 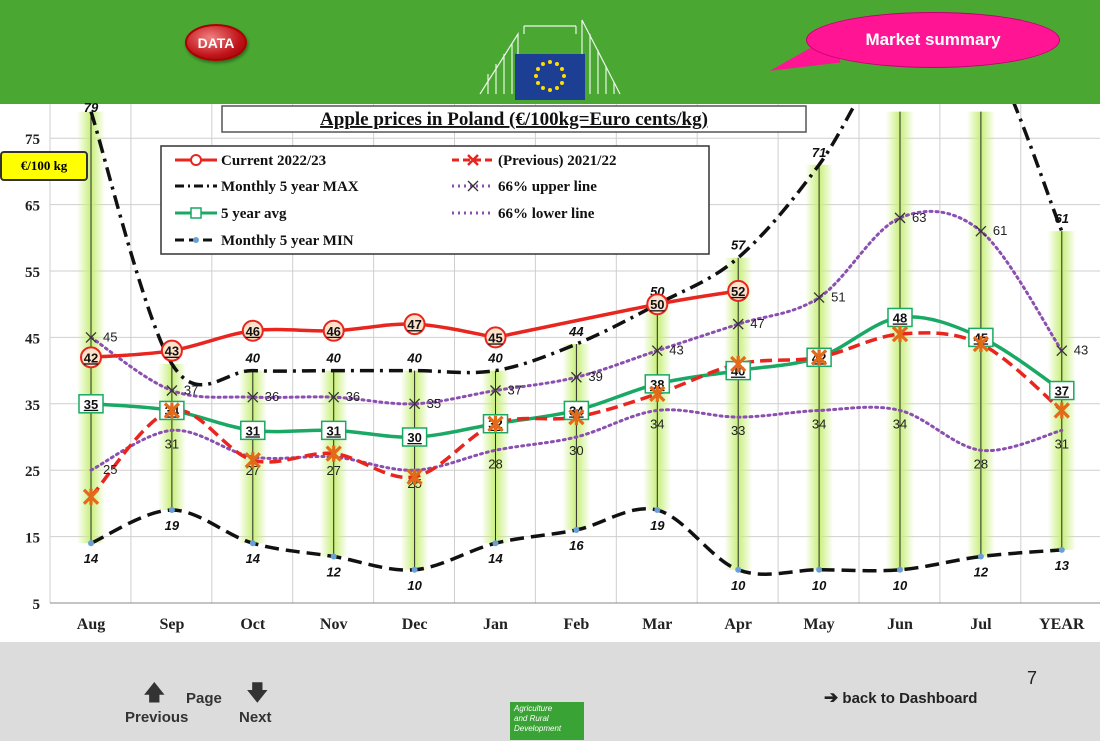 I want to click on y-tick-label: 5, so click(x=37, y=605).